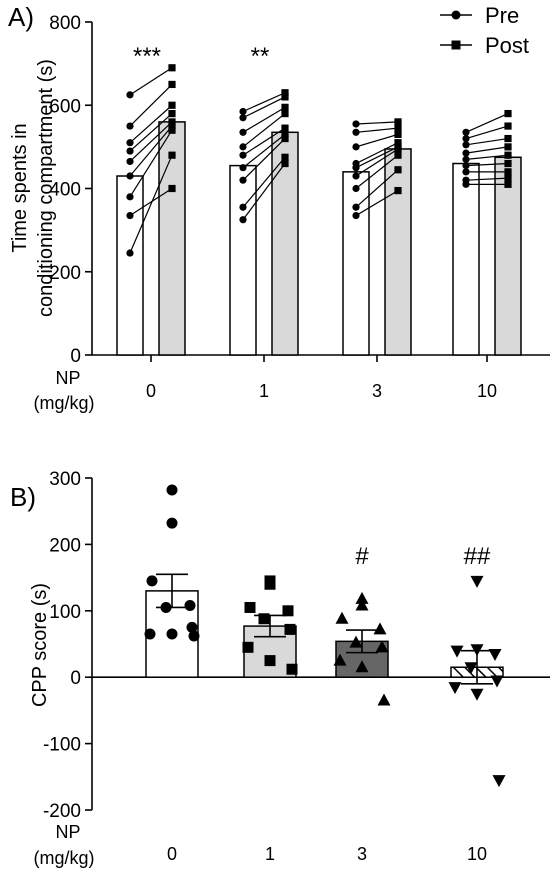 Image resolution: width=550 pixels, height=878 pixels. I want to click on panel-b-x-tick-label: 3, so click(362, 854).